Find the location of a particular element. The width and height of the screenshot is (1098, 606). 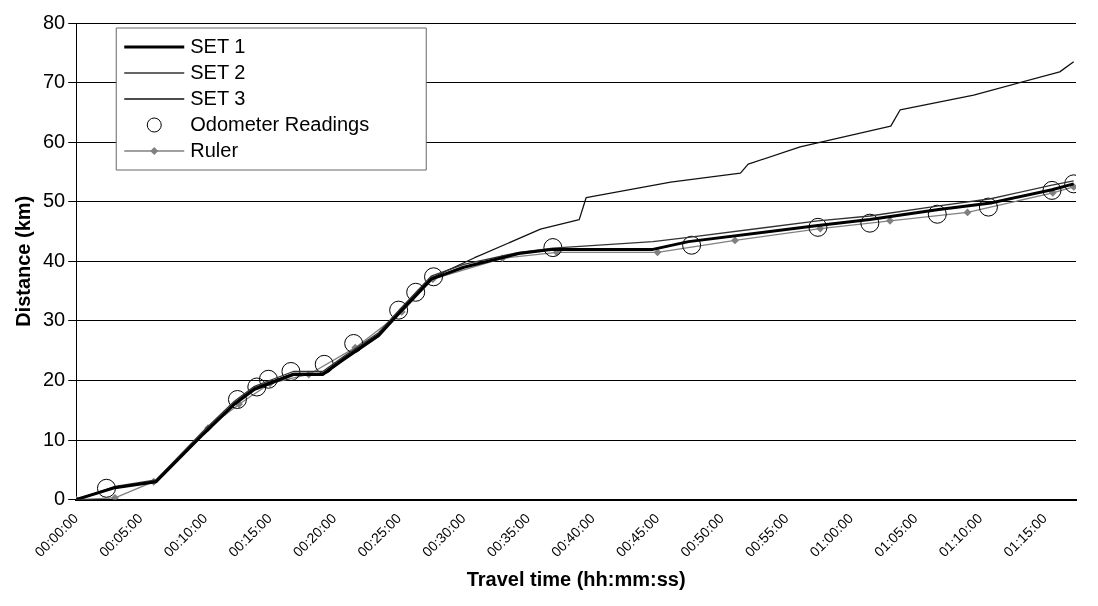

legend-label: Odometer Readings is located at coordinates (280, 123).